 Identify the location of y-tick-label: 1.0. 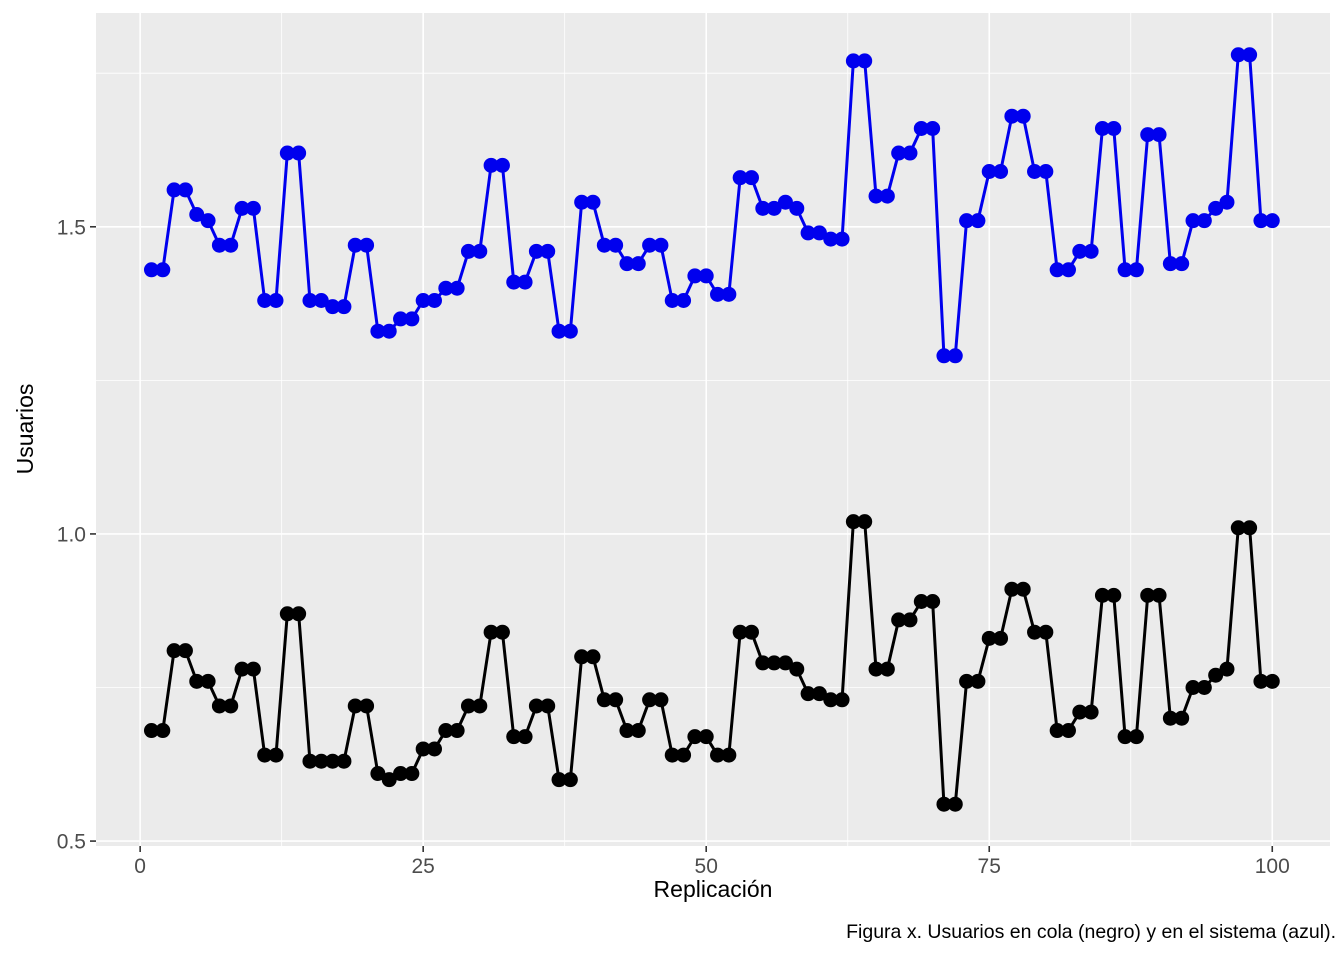
(71, 534).